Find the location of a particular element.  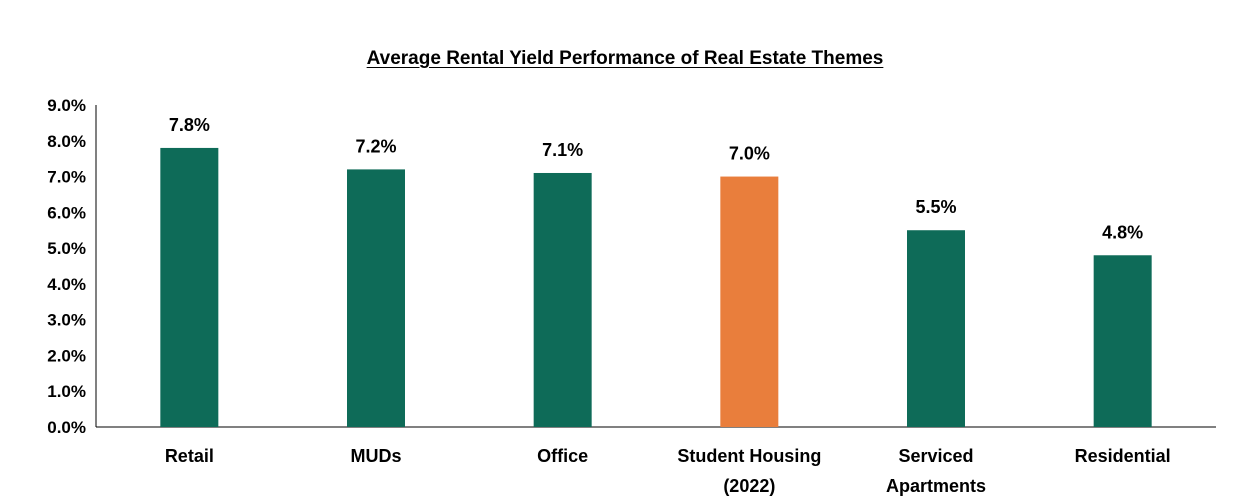

y-tick-label: 6.0% is located at coordinates (66, 212).